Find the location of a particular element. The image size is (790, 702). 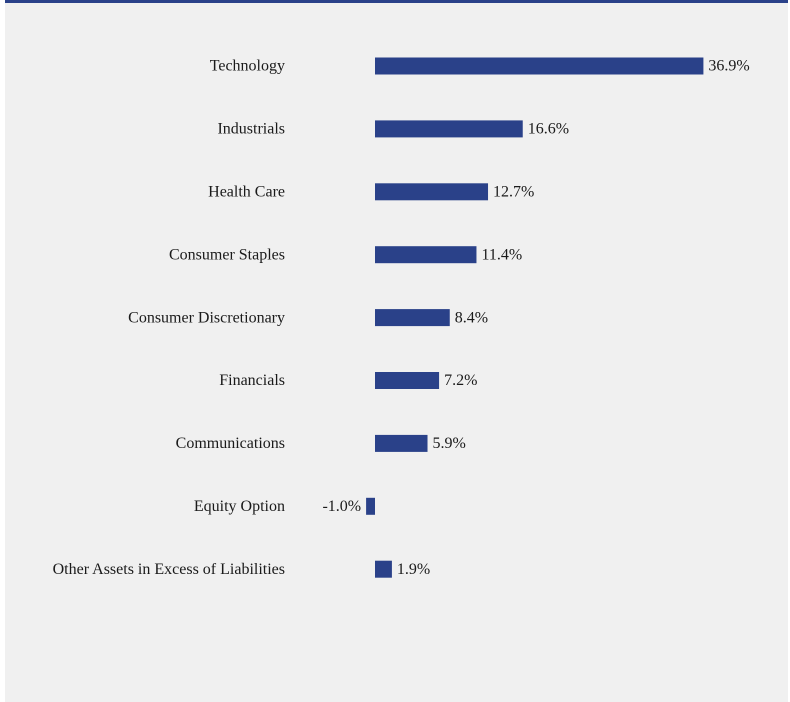

value-label: -1.0% is located at coordinates (341, 506).